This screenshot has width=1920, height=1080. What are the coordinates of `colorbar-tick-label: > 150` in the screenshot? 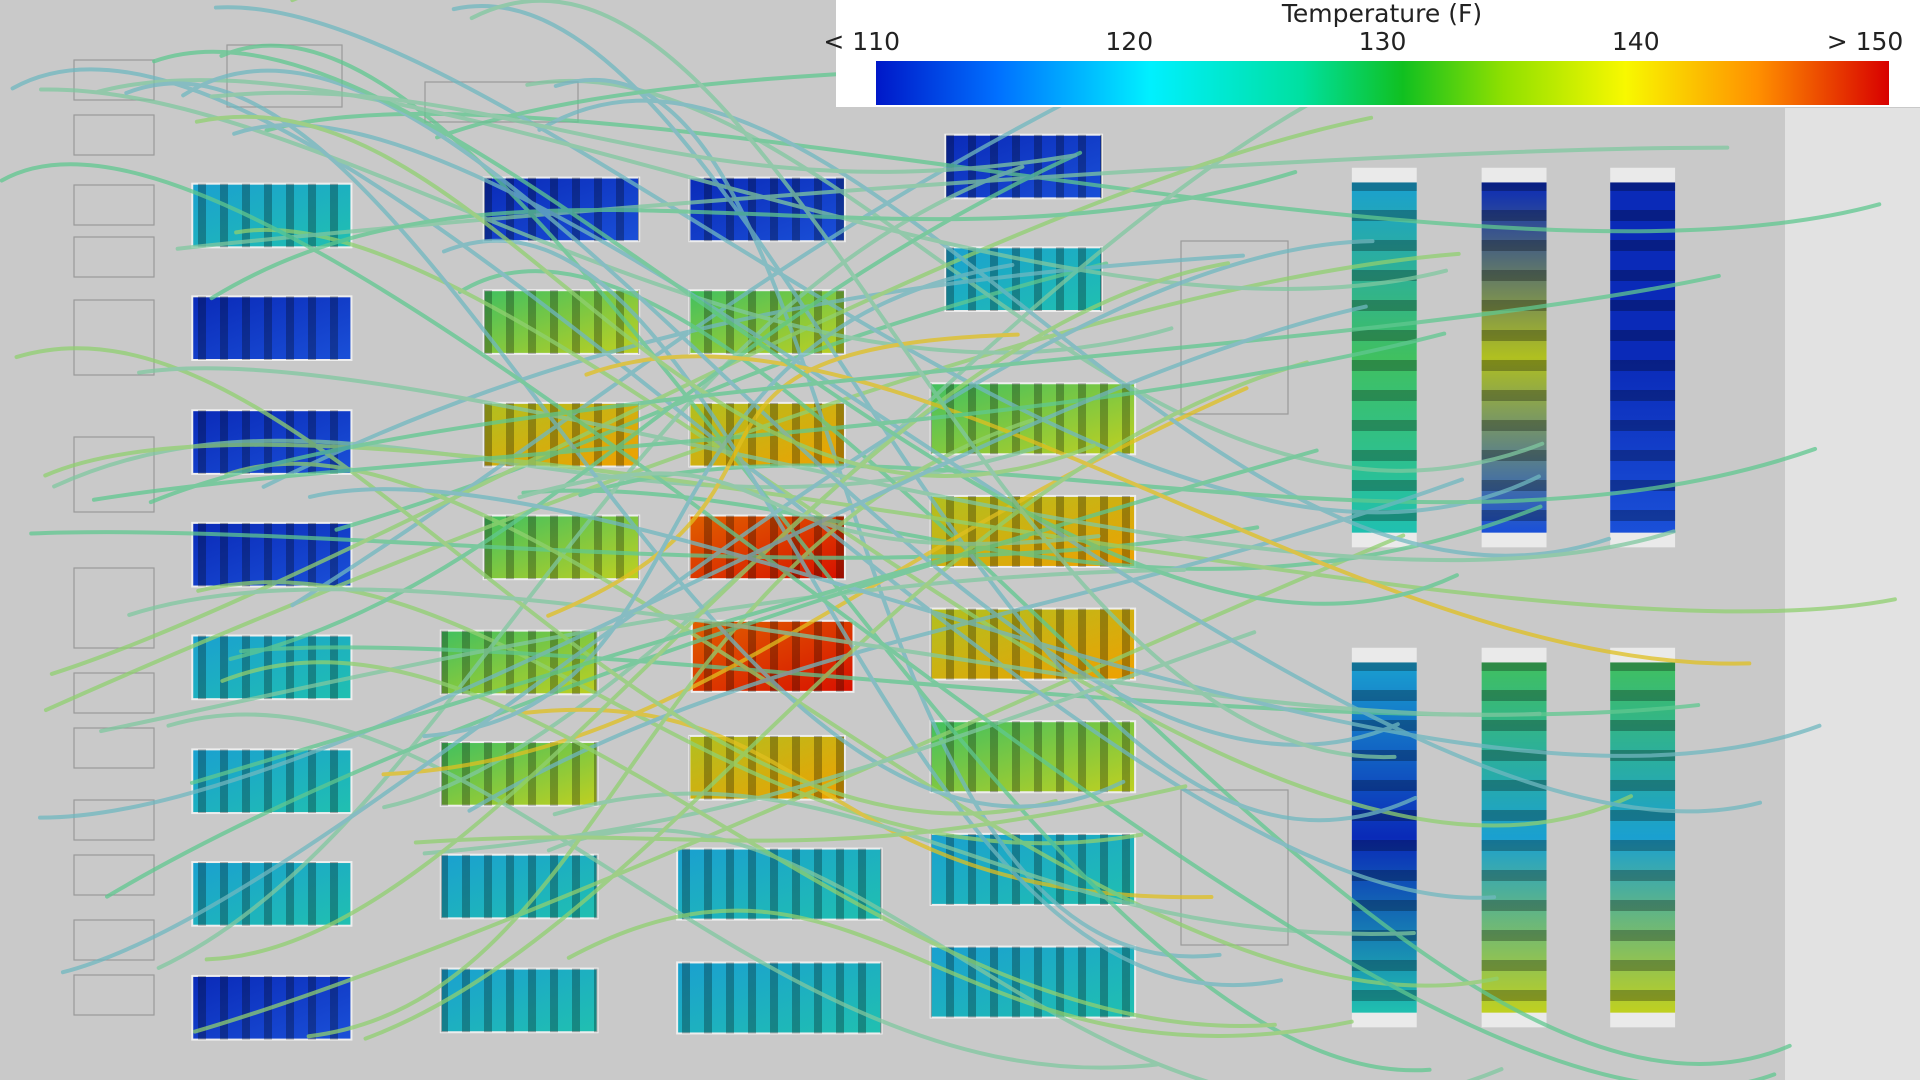 It's located at (1865, 41).